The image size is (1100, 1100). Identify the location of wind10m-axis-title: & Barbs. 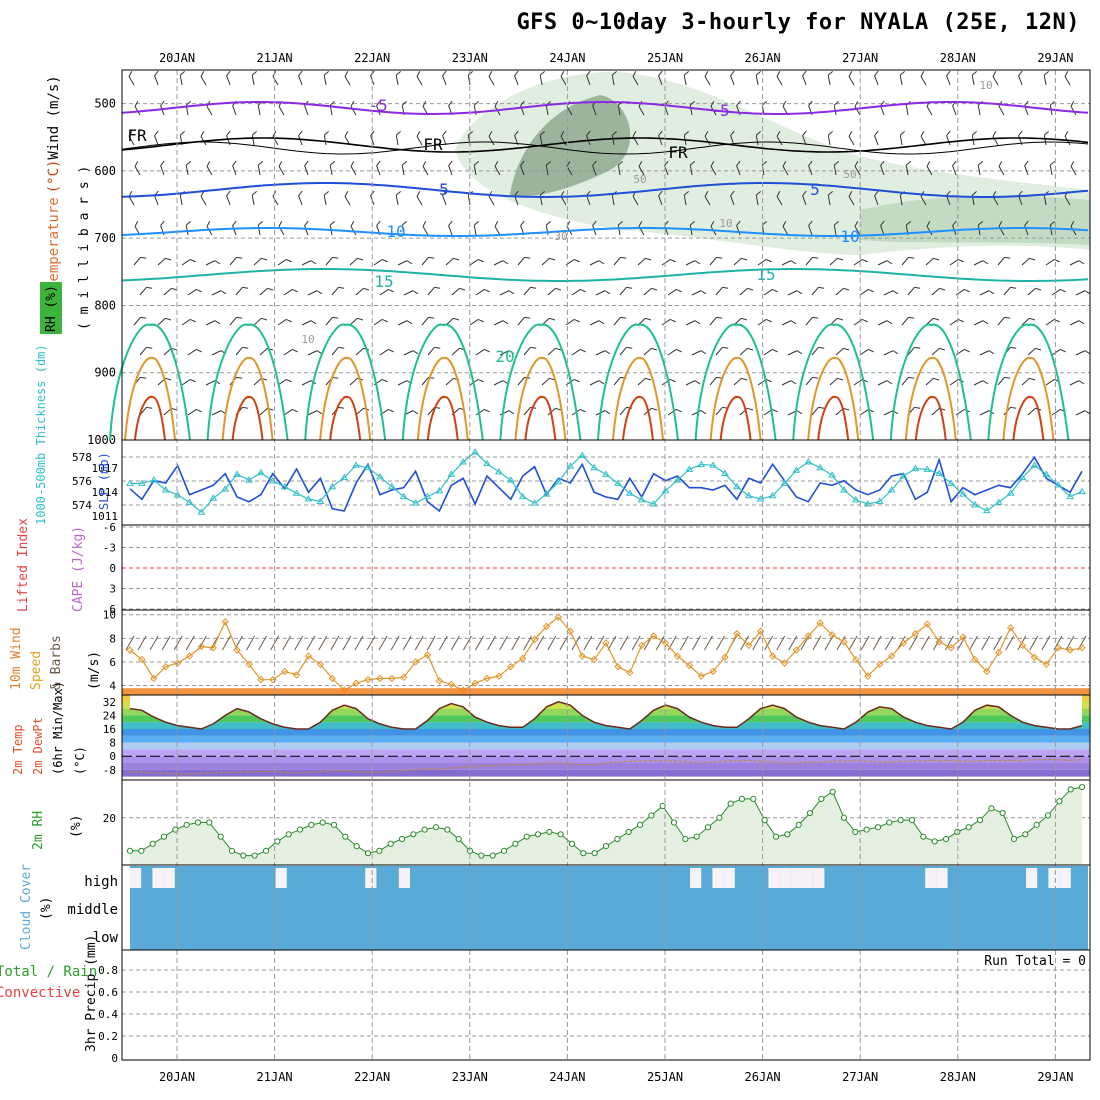
(56, 662).